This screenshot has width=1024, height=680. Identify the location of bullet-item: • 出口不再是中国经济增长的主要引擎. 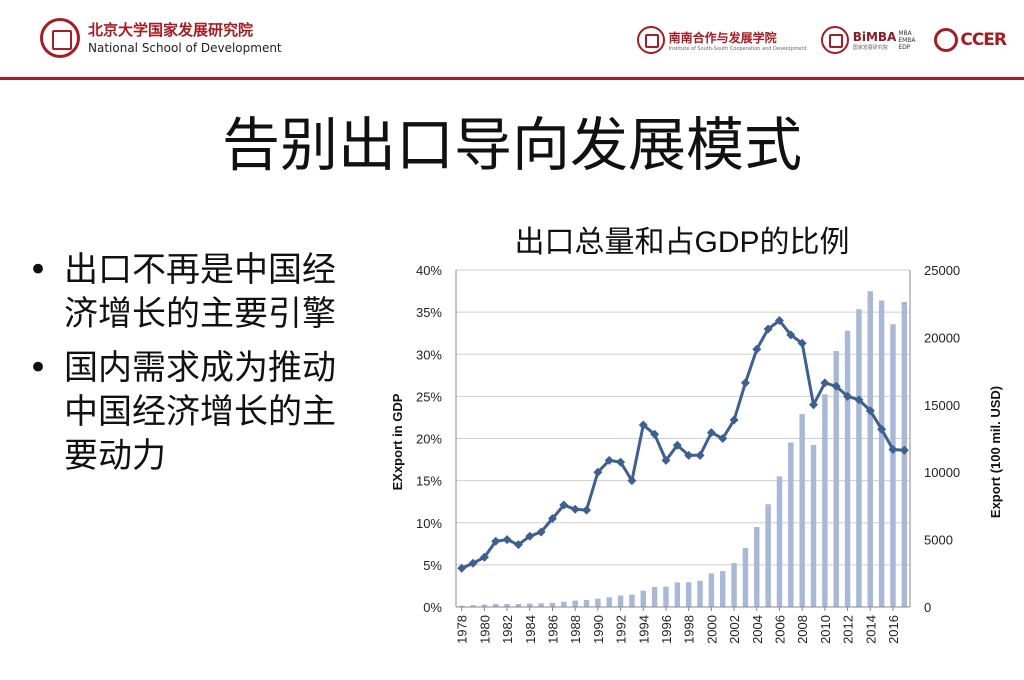
(198, 292).